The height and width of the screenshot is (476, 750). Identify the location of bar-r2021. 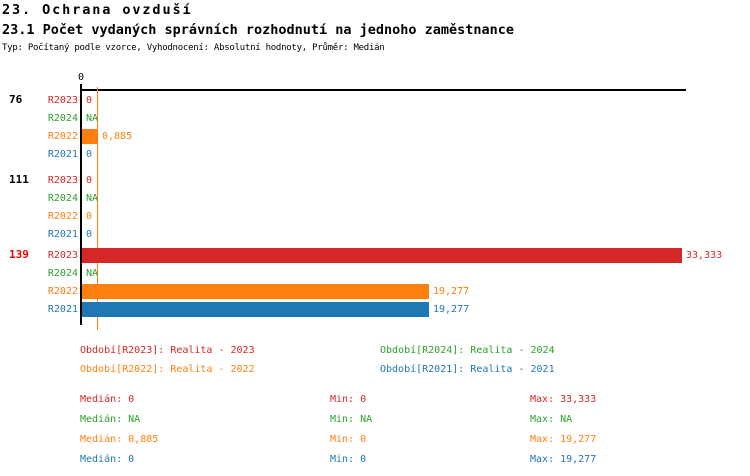
(255, 309).